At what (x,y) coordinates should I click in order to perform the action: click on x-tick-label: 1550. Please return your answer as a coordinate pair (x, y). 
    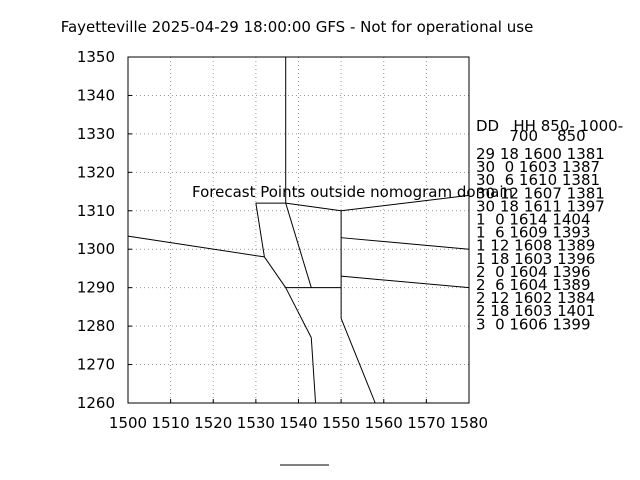
    Looking at the image, I should click on (341, 423).